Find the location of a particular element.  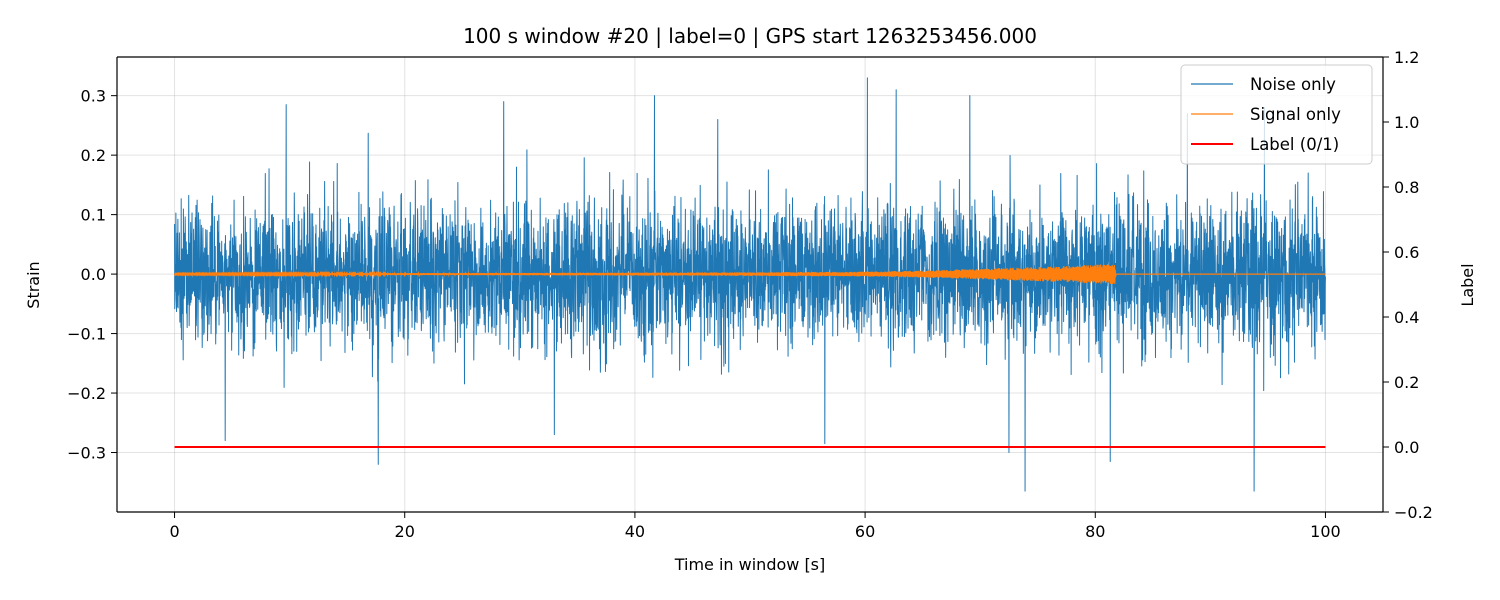

y2-tick-label: 1.0 is located at coordinates (1406, 122).